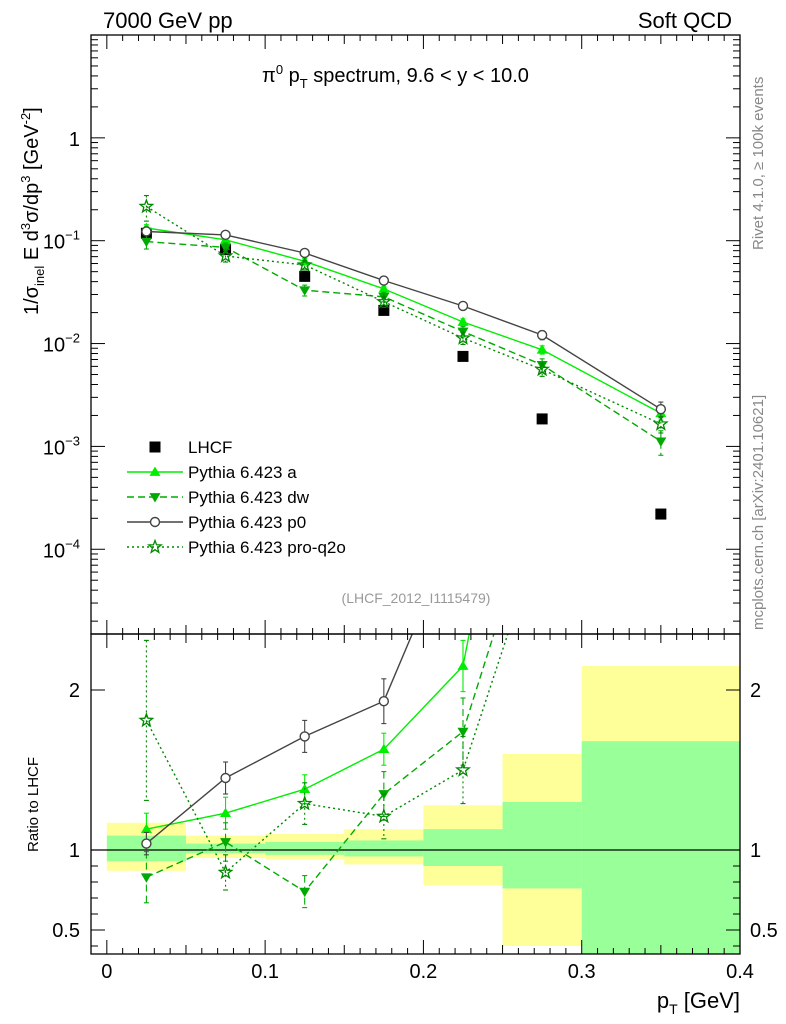 This screenshot has width=786, height=1024. I want to click on main-y-axis-label: 1/σinel E d3σ/dp3 [GeV-2], so click(32, 211).